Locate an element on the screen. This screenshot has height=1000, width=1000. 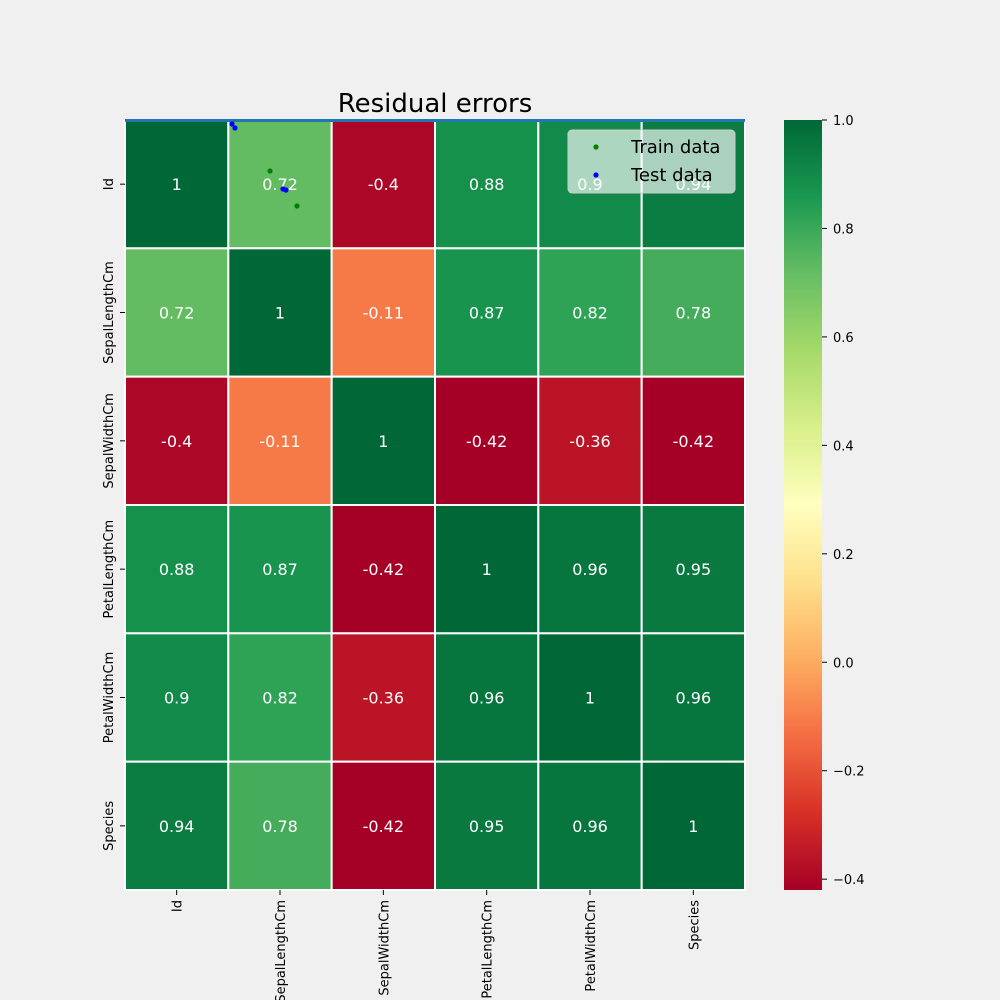
colorbar-tick-label: −0.4 is located at coordinates (849, 880).